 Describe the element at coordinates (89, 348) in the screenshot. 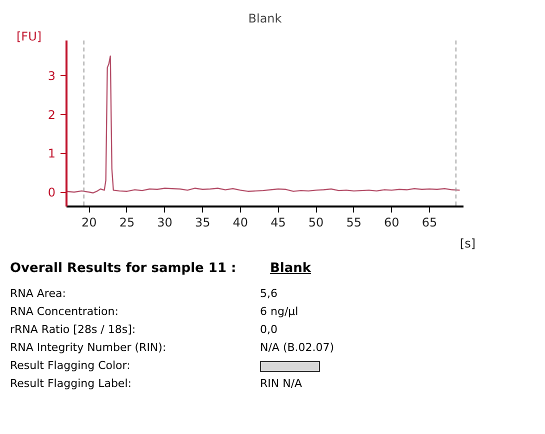

I see `text: RNA Integrity Number (RIN):` at that location.